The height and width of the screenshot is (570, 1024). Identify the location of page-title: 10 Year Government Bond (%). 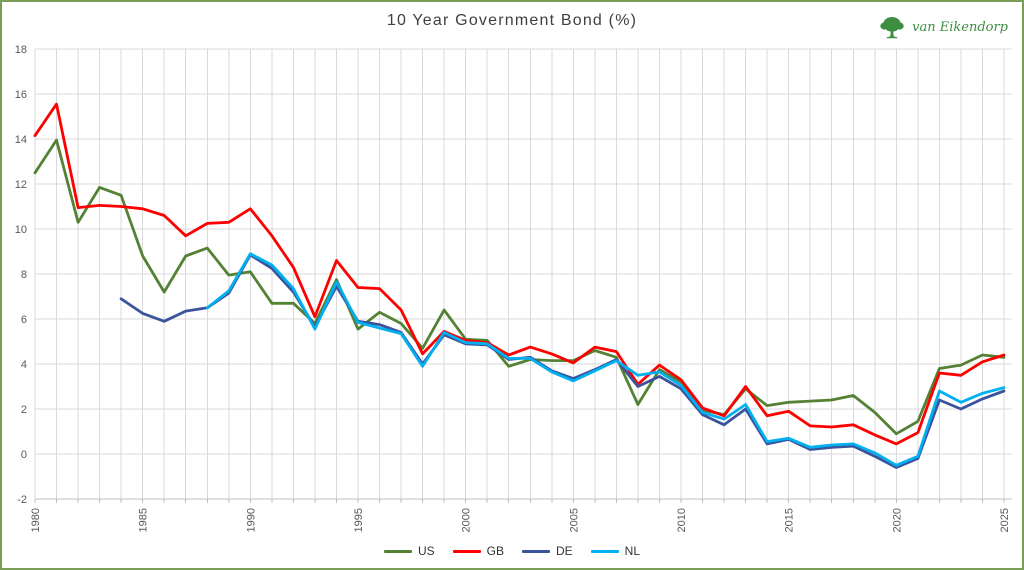
(512, 20).